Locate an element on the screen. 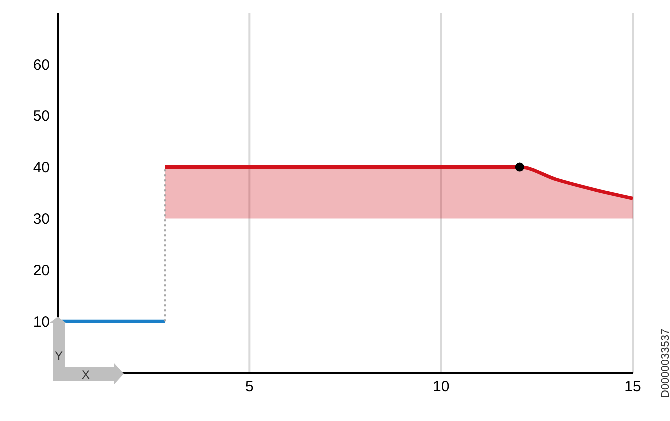 This screenshot has height=421, width=670. y-tick-label: 40 is located at coordinates (41, 168).